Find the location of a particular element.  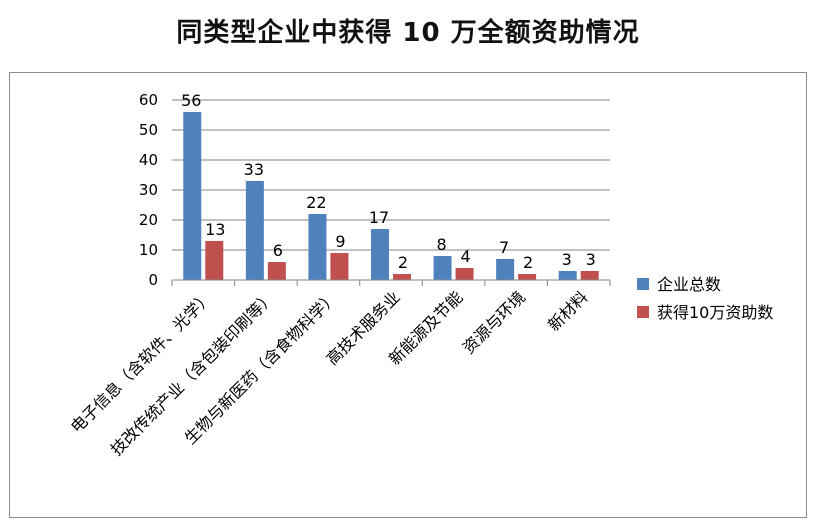

y-tick-label: 30 is located at coordinates (148, 190).